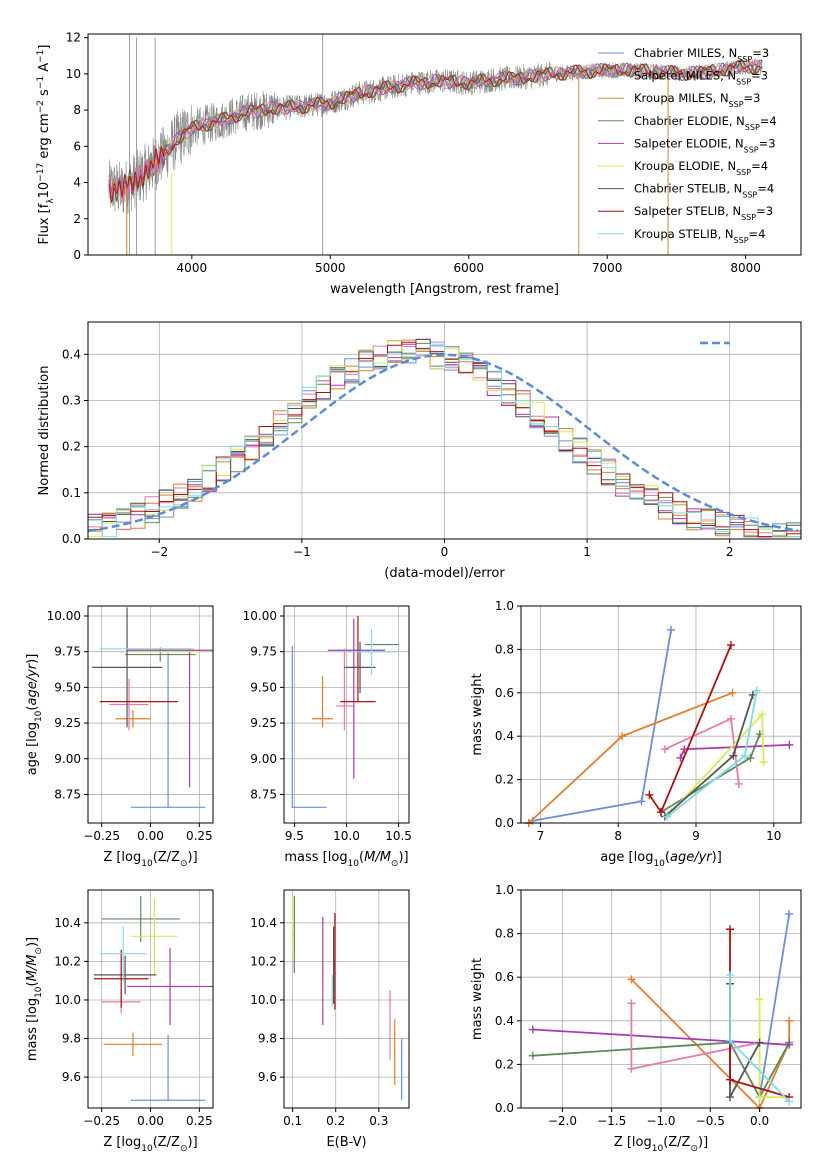 The width and height of the screenshot is (819, 1170). What do you see at coordinates (626, 857) in the screenshot?
I see `label-part: age [log` at bounding box center [626, 857].